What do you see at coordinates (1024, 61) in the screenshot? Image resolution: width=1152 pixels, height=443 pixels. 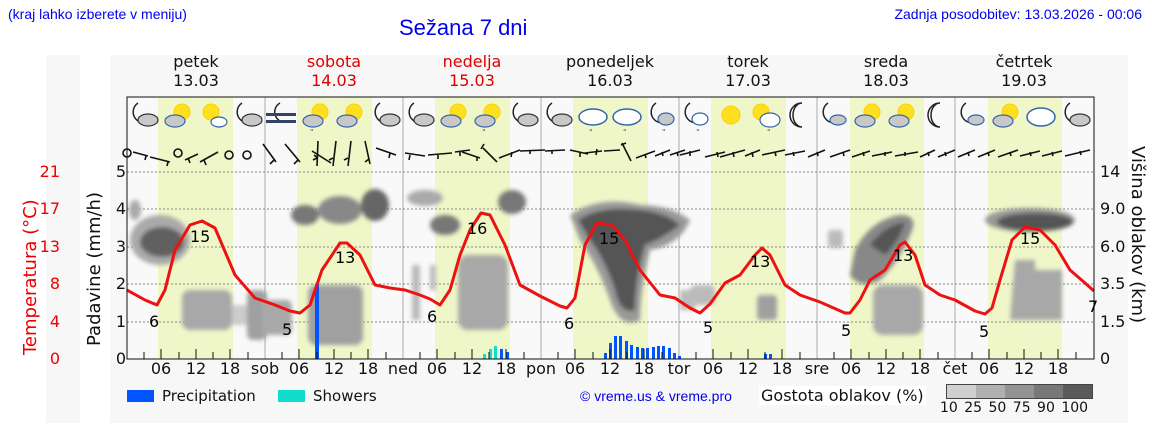 I see `day-name: četrtek` at bounding box center [1024, 61].